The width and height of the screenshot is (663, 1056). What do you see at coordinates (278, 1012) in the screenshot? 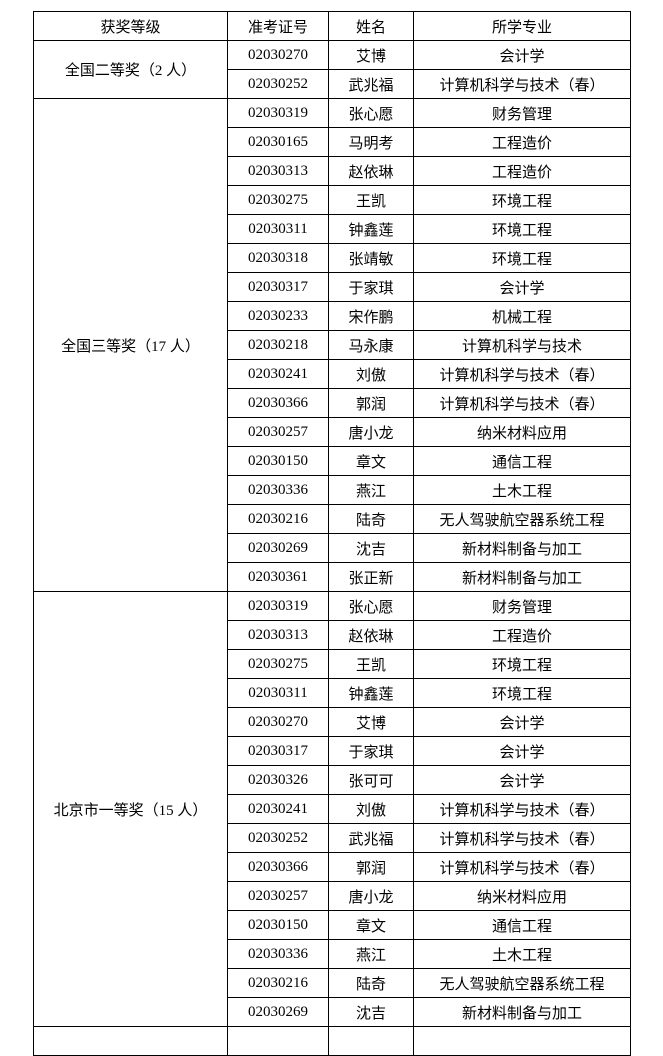
I see `exam-id-cell: 02030269` at bounding box center [278, 1012].